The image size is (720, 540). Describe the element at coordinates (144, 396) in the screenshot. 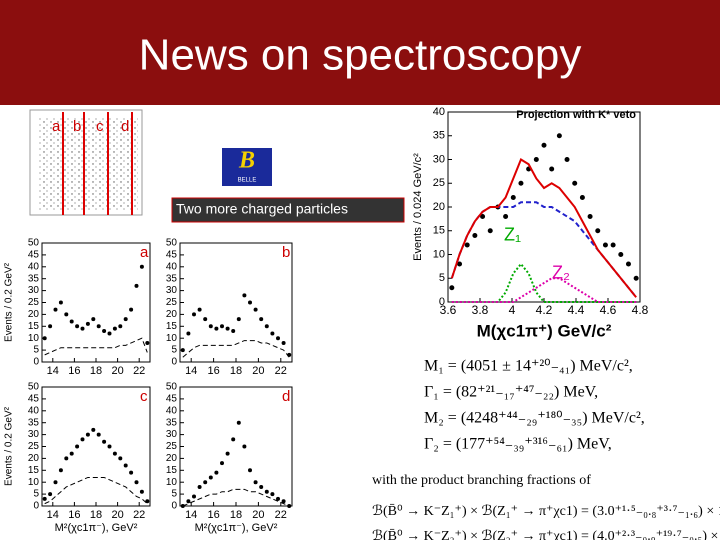

I see `panel-label: c` at that location.